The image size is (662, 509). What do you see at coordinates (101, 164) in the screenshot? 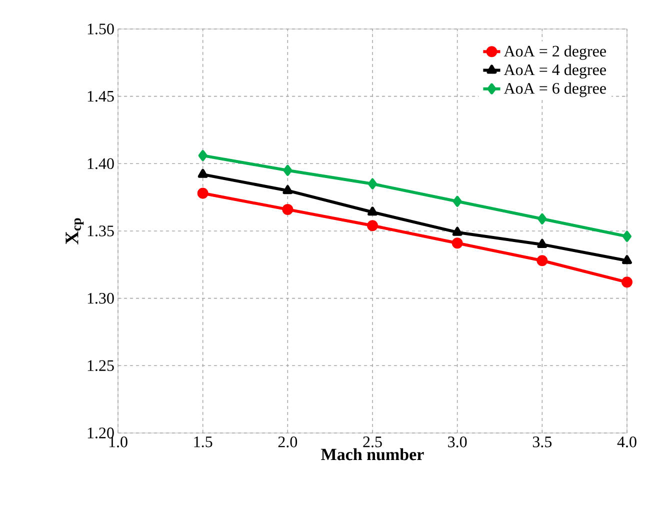
I see `y-tick-label: 1.40` at bounding box center [101, 164].